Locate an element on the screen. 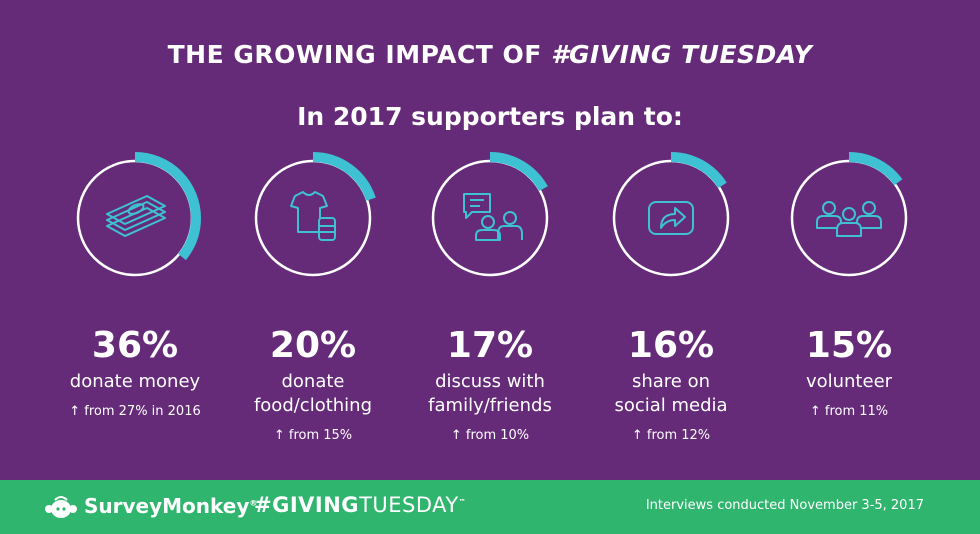  campaign-suffix: TUESDAY is located at coordinates (409, 505).